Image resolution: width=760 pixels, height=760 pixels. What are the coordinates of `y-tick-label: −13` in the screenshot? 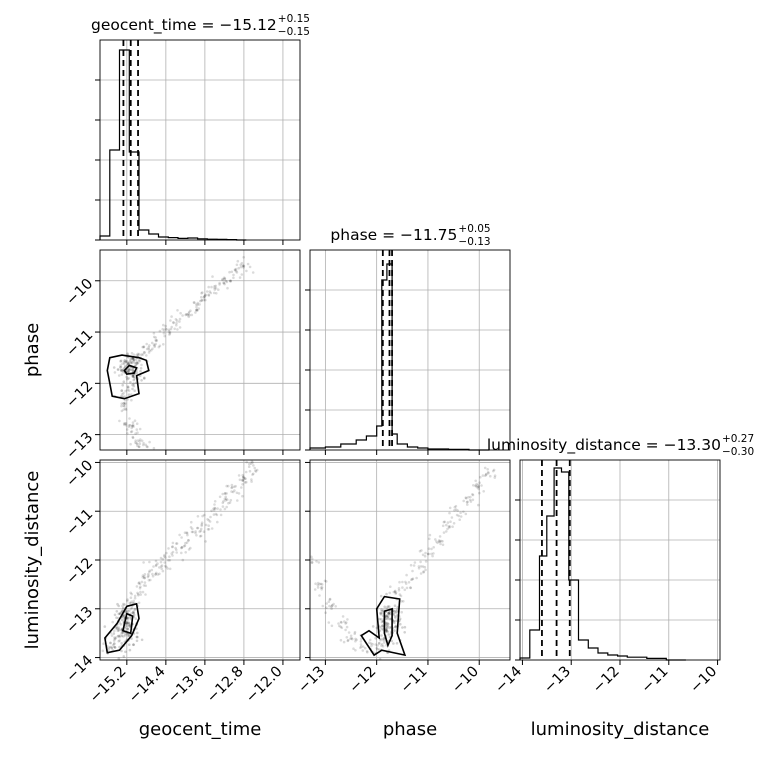 It's located at (79, 620).